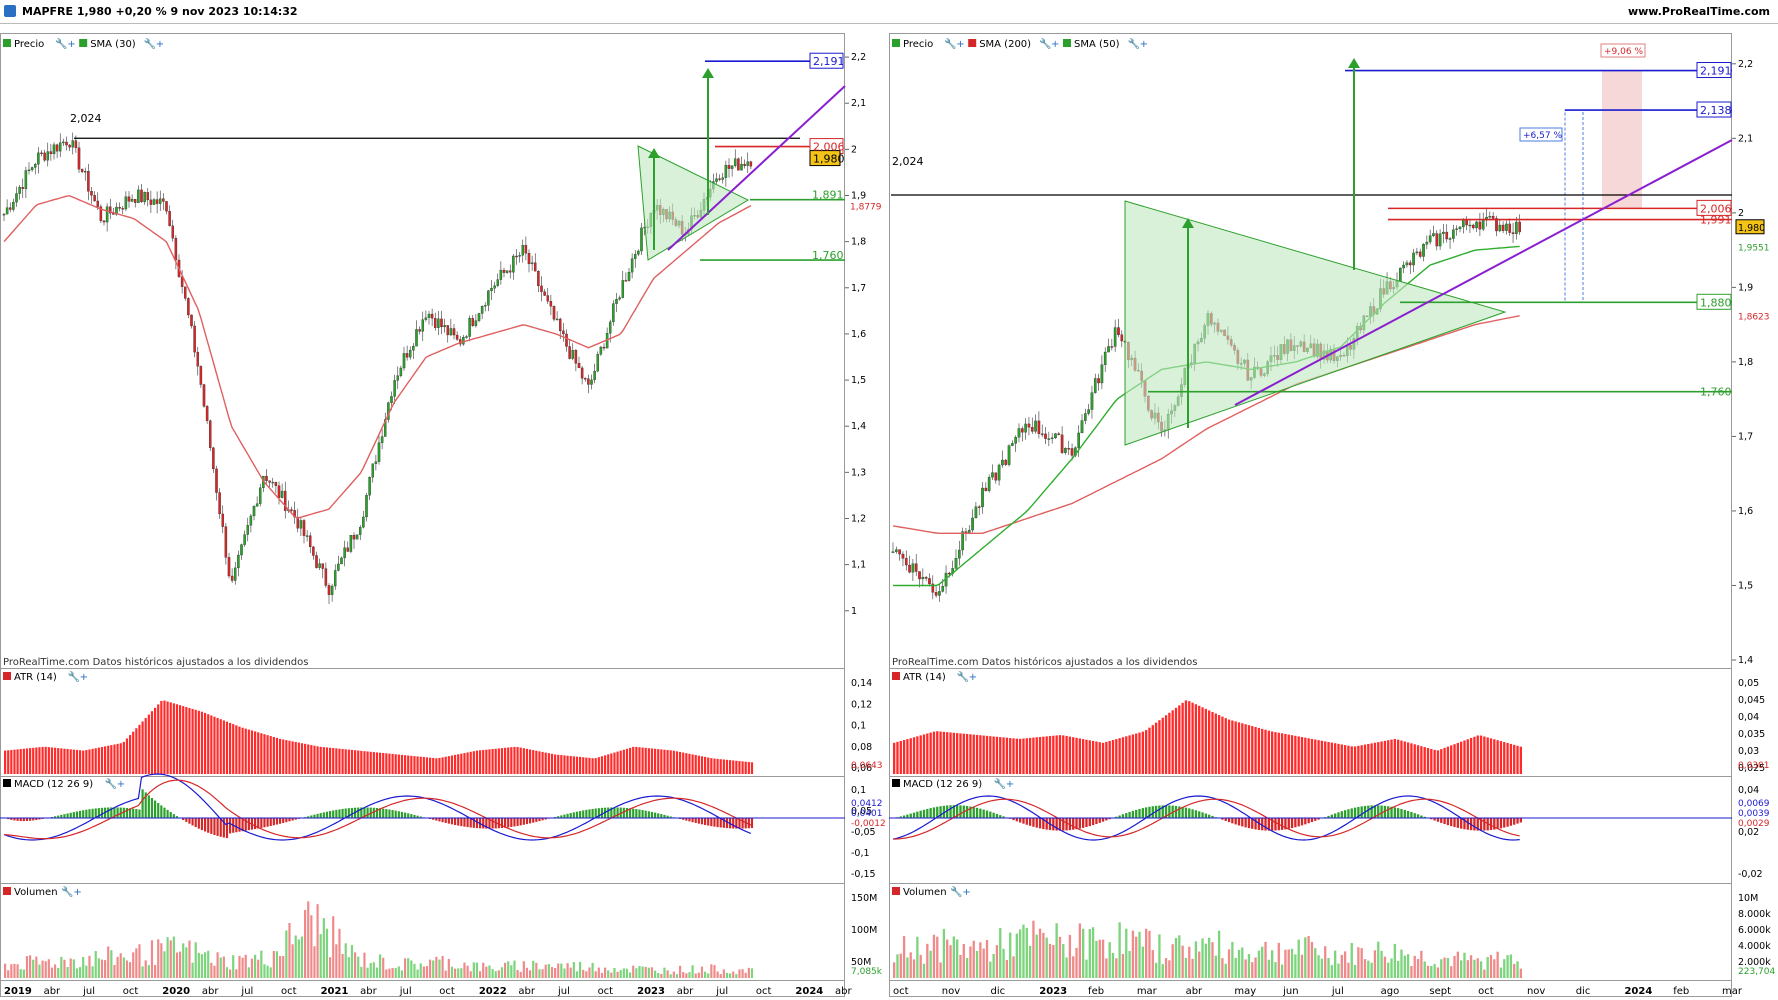 This screenshot has height=1000, width=1778. I want to click on legend-swatch, so click(972, 43).